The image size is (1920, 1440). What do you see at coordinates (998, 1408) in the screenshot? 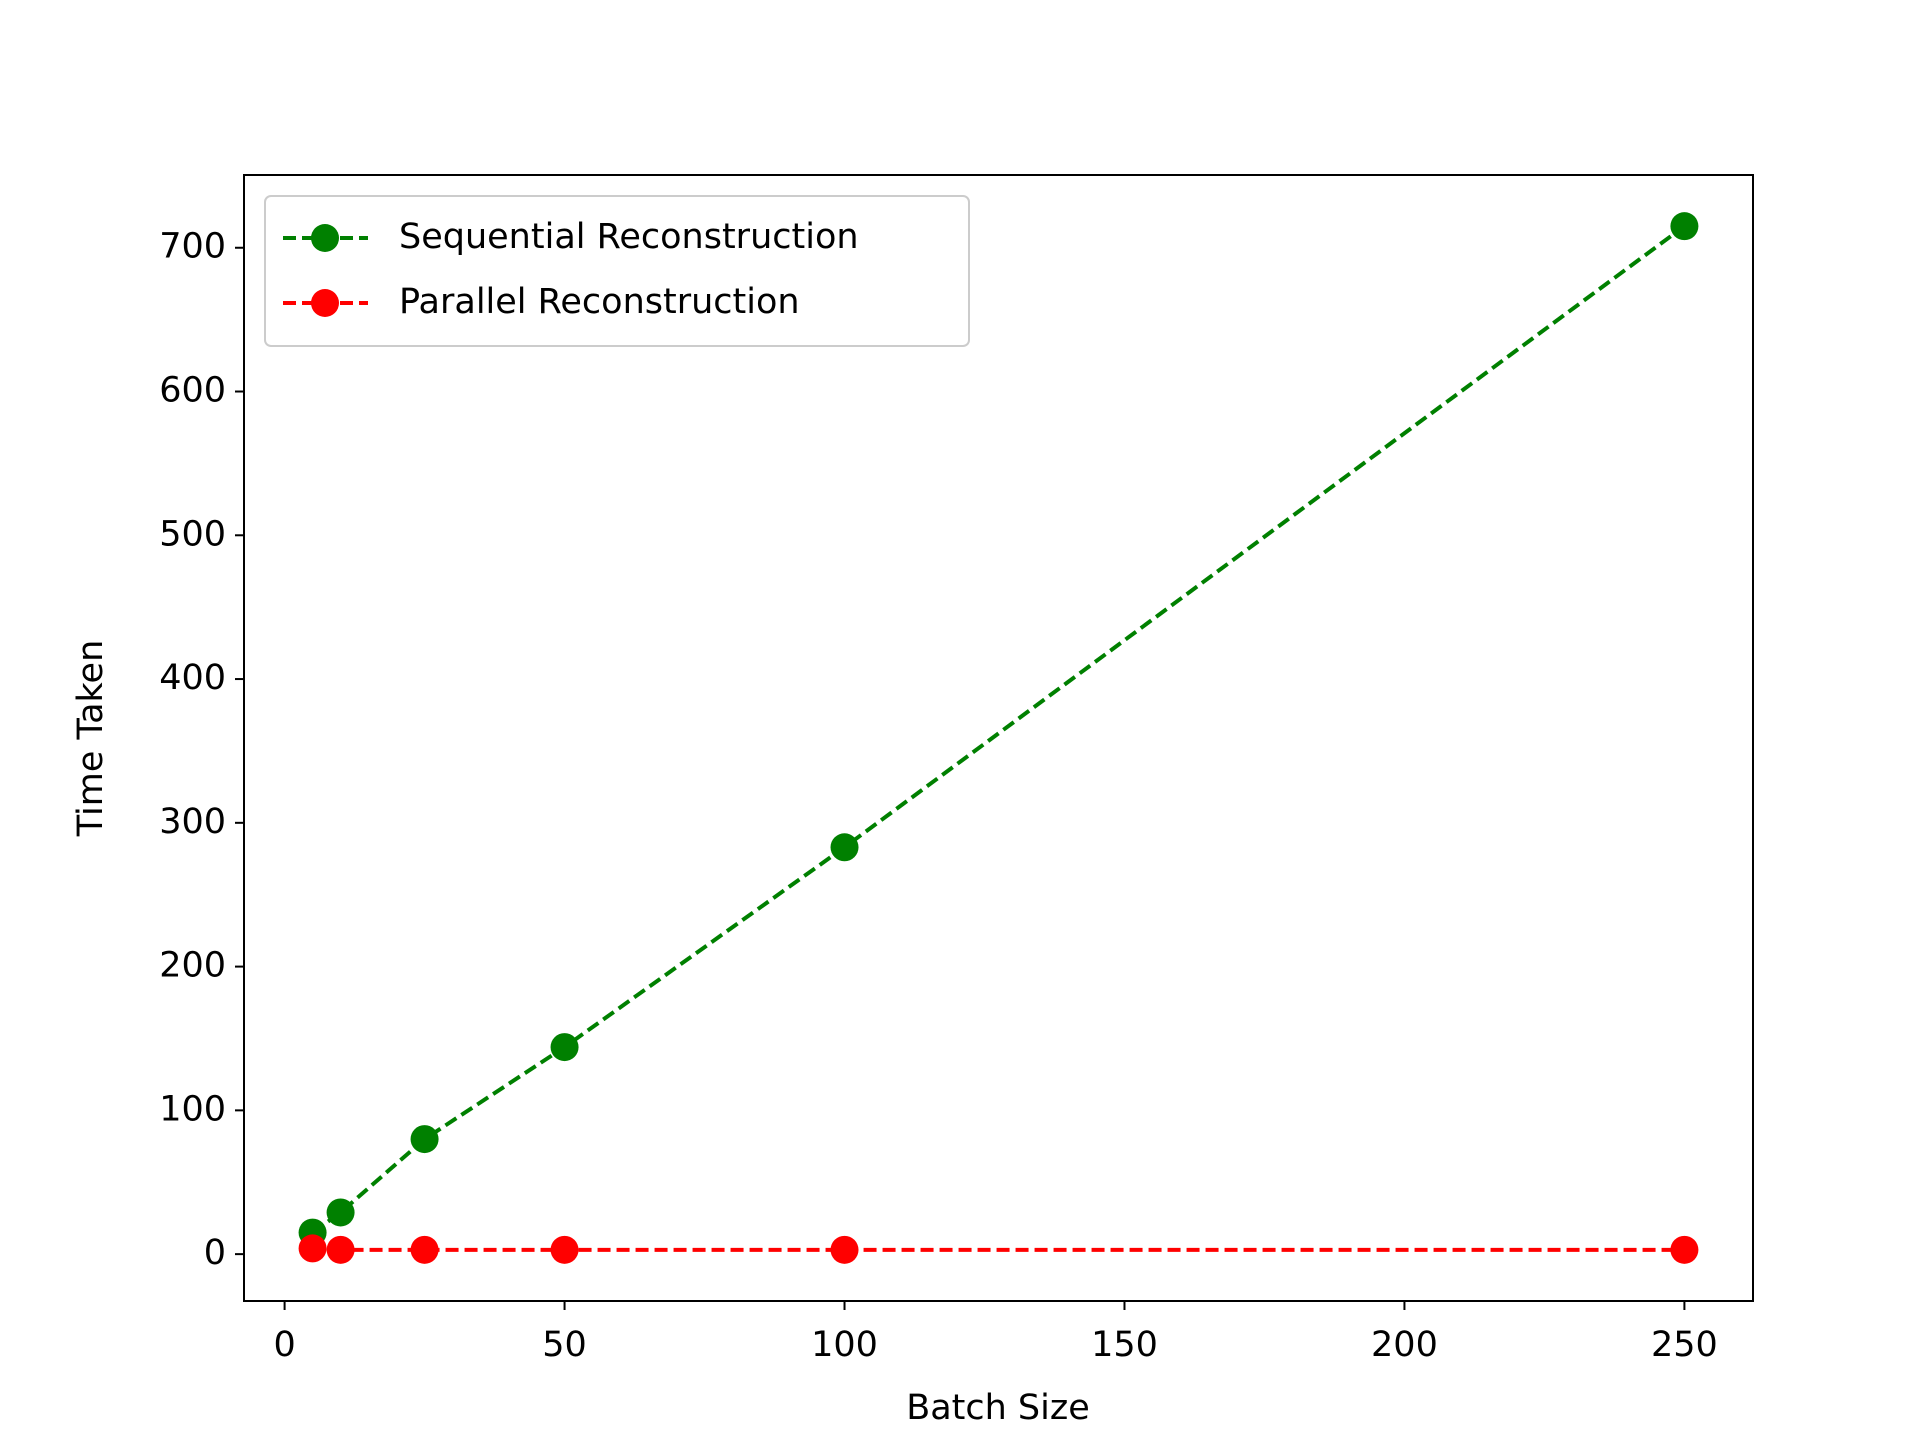
I see `x-axis-label: Batch Size` at bounding box center [998, 1408].